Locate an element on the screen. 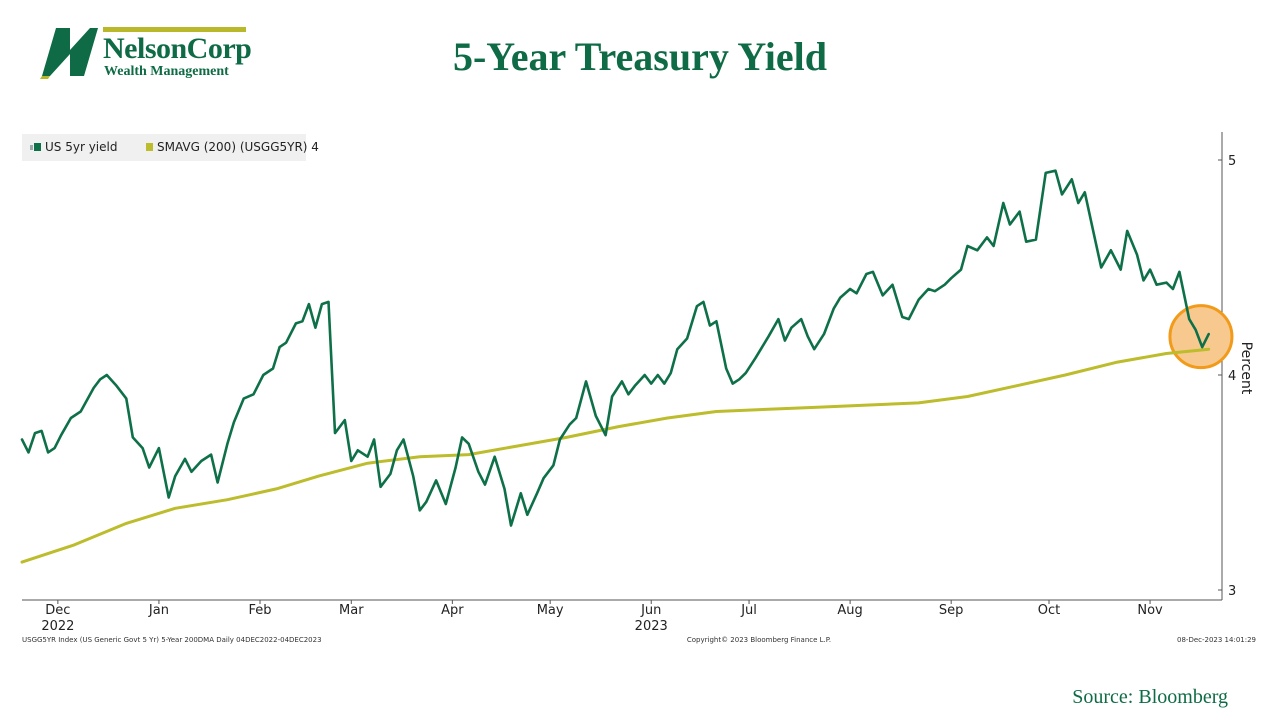 This screenshot has height=720, width=1280. y-axis-label: Percent is located at coordinates (1246, 368).